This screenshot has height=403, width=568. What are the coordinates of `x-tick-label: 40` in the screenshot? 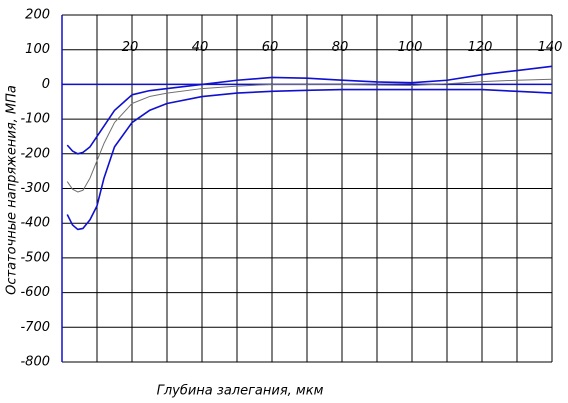 It's located at (200, 47).